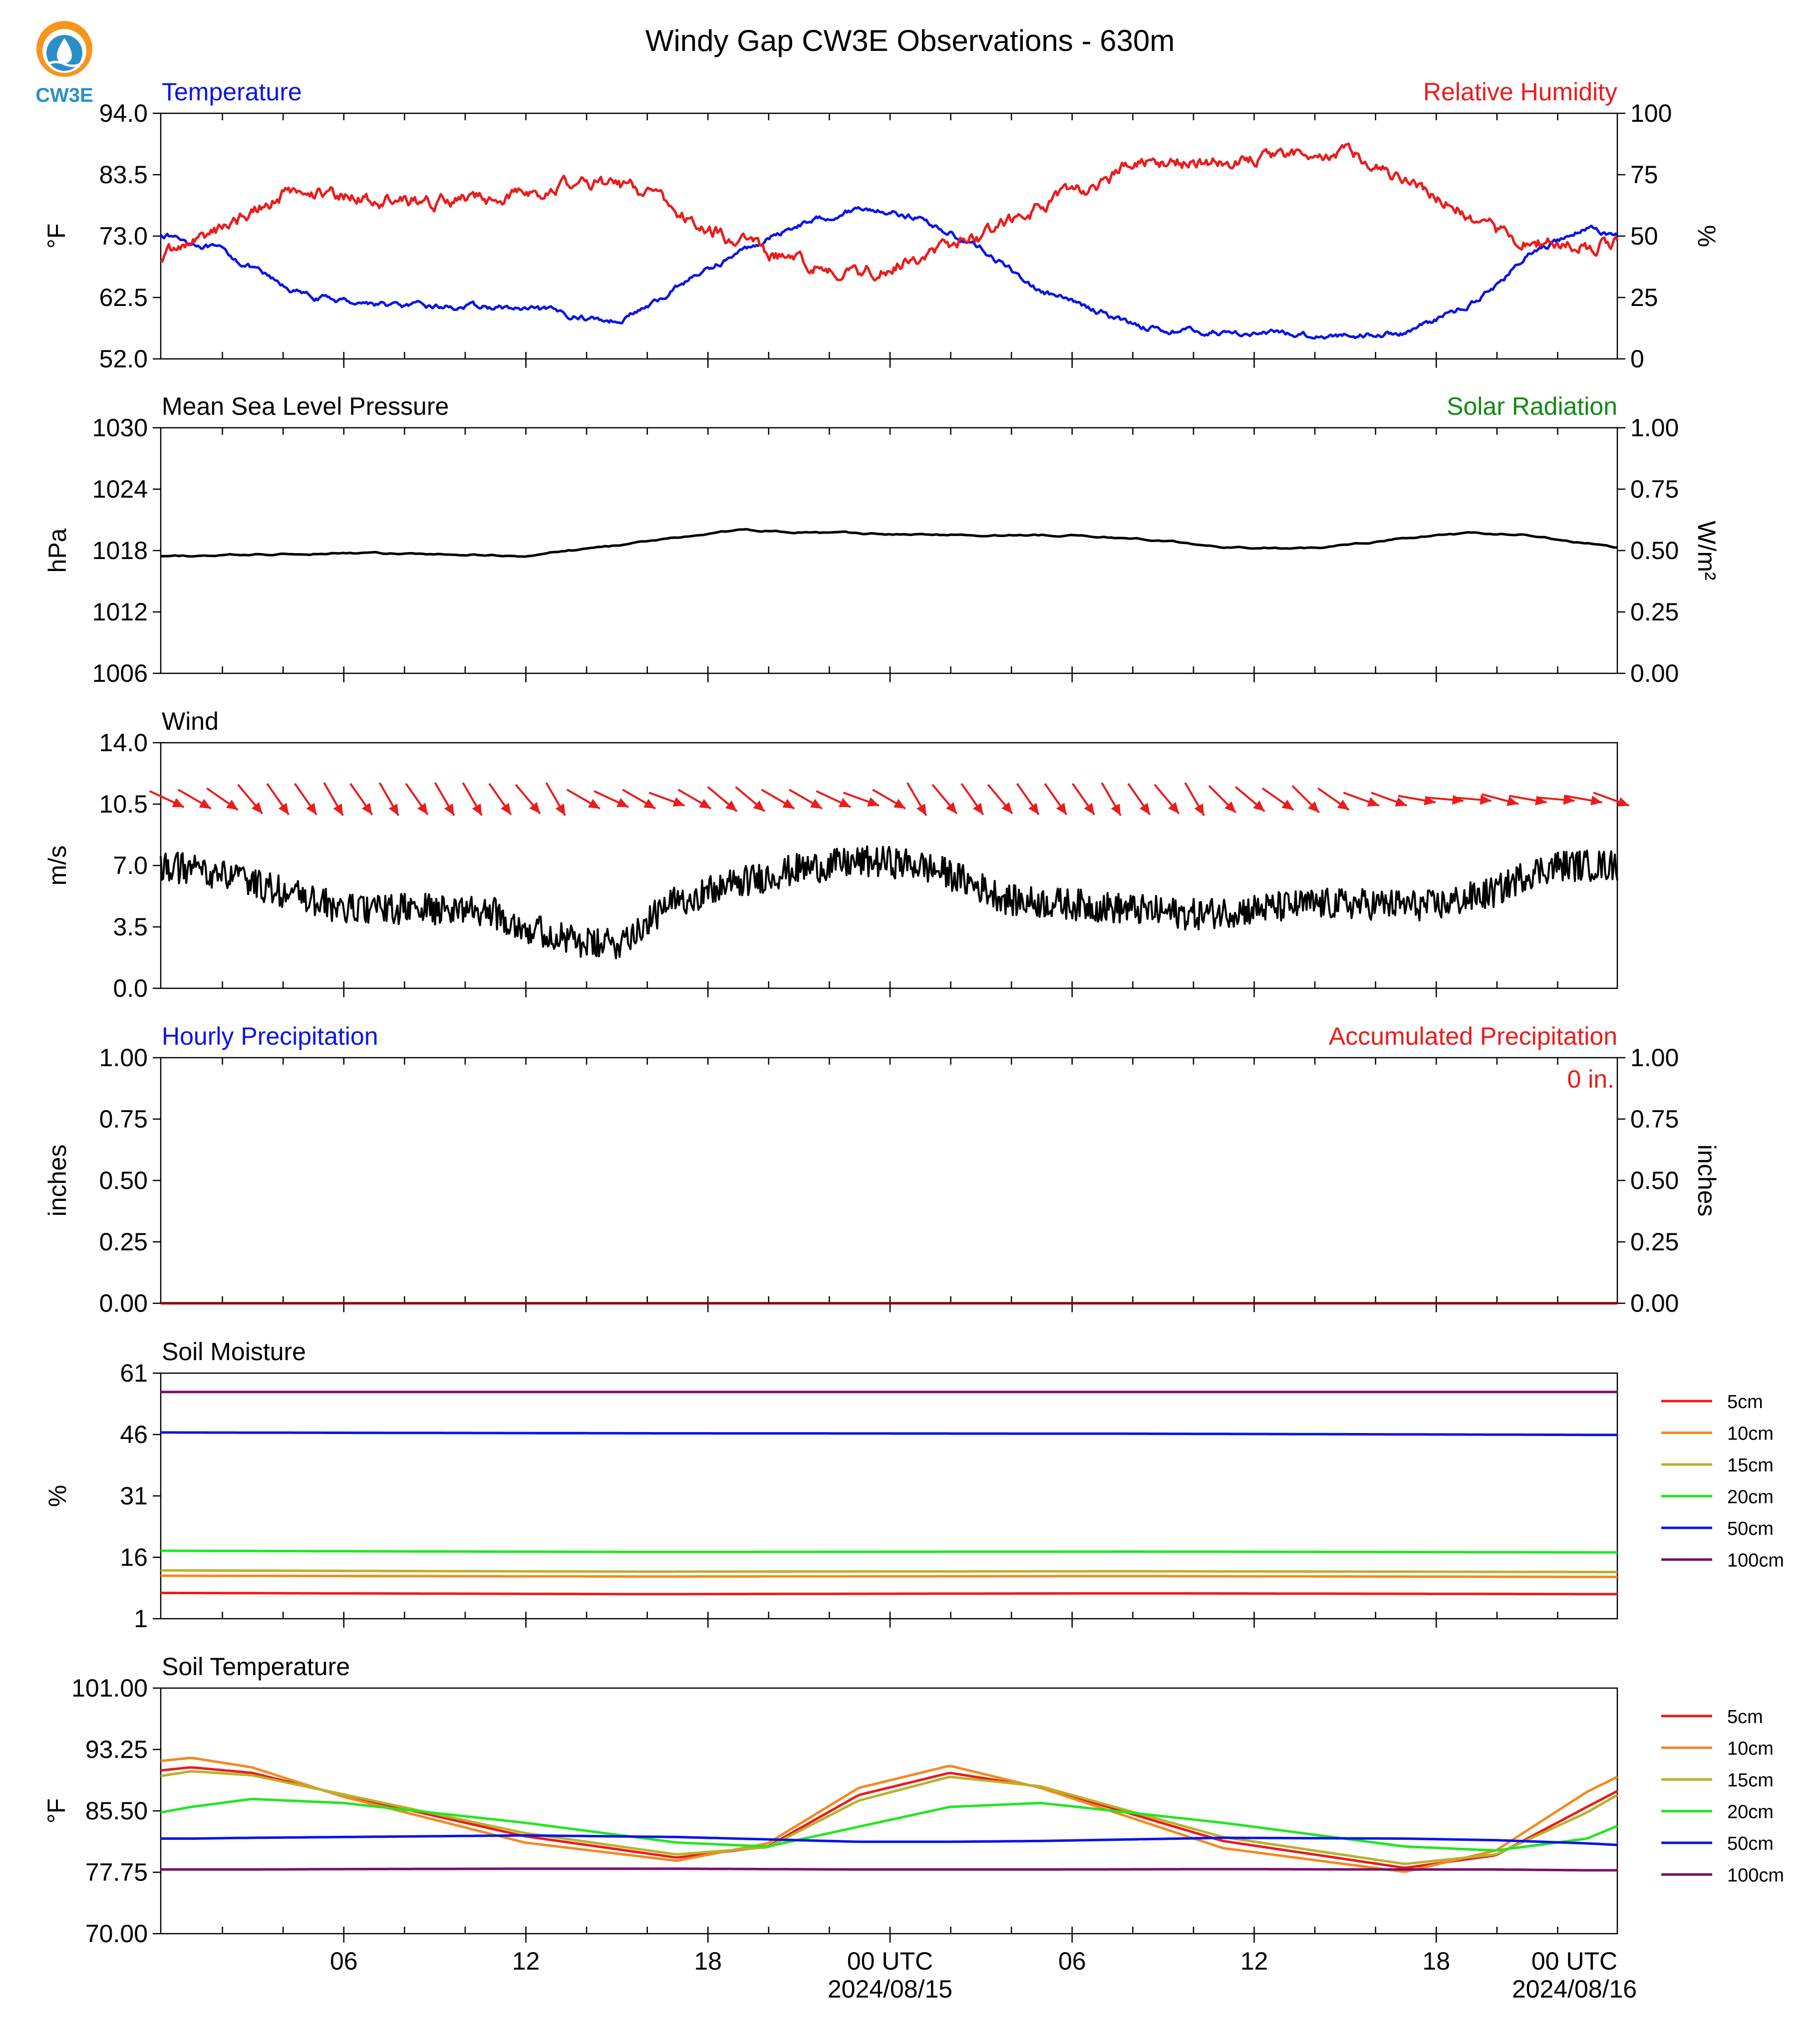 The image size is (1820, 2028). I want to click on y-axis-label: °F, so click(56, 236).